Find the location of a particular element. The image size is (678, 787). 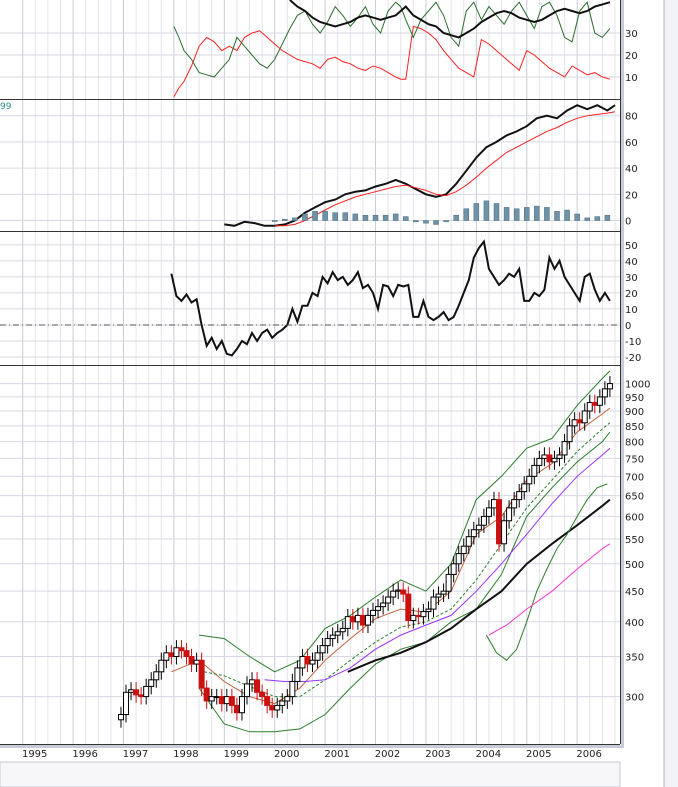

y-tick-label: 650 is located at coordinates (634, 497).